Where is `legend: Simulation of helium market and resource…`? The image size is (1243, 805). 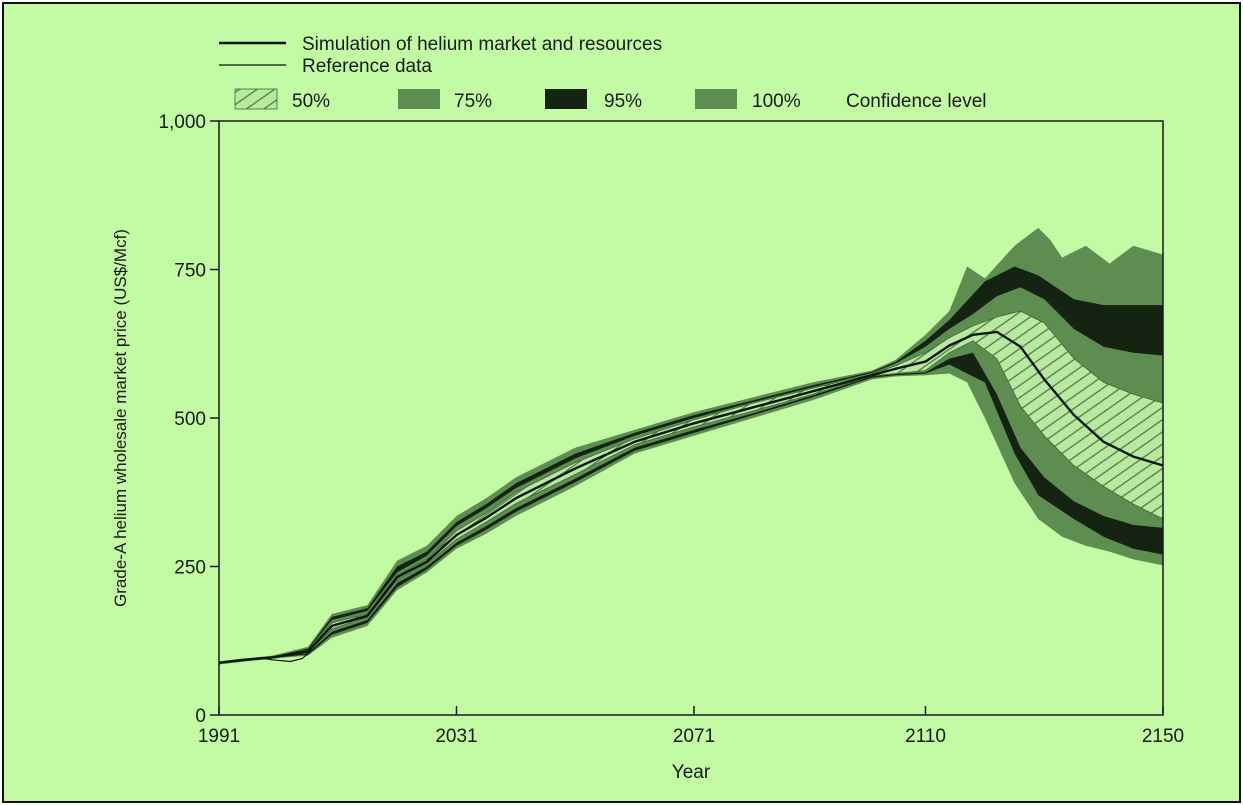
legend: Simulation of helium market and resource… is located at coordinates (602, 73).